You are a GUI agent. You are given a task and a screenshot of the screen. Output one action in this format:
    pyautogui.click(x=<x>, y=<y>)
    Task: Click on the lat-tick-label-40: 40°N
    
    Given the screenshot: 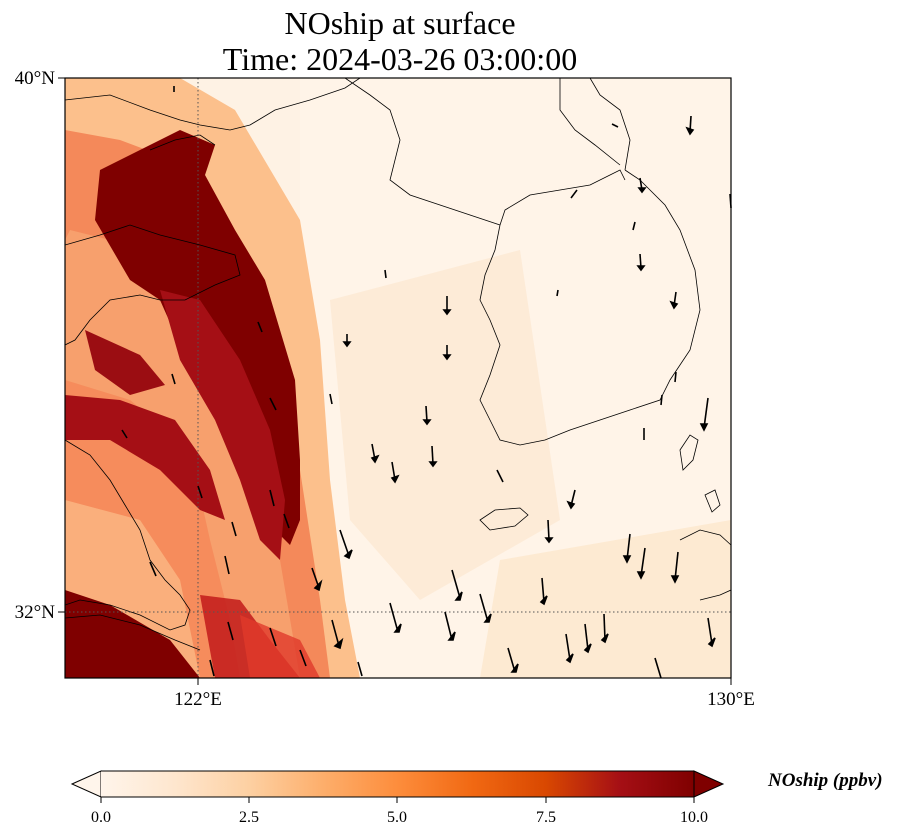 What is the action you would take?
    pyautogui.click(x=35, y=78)
    